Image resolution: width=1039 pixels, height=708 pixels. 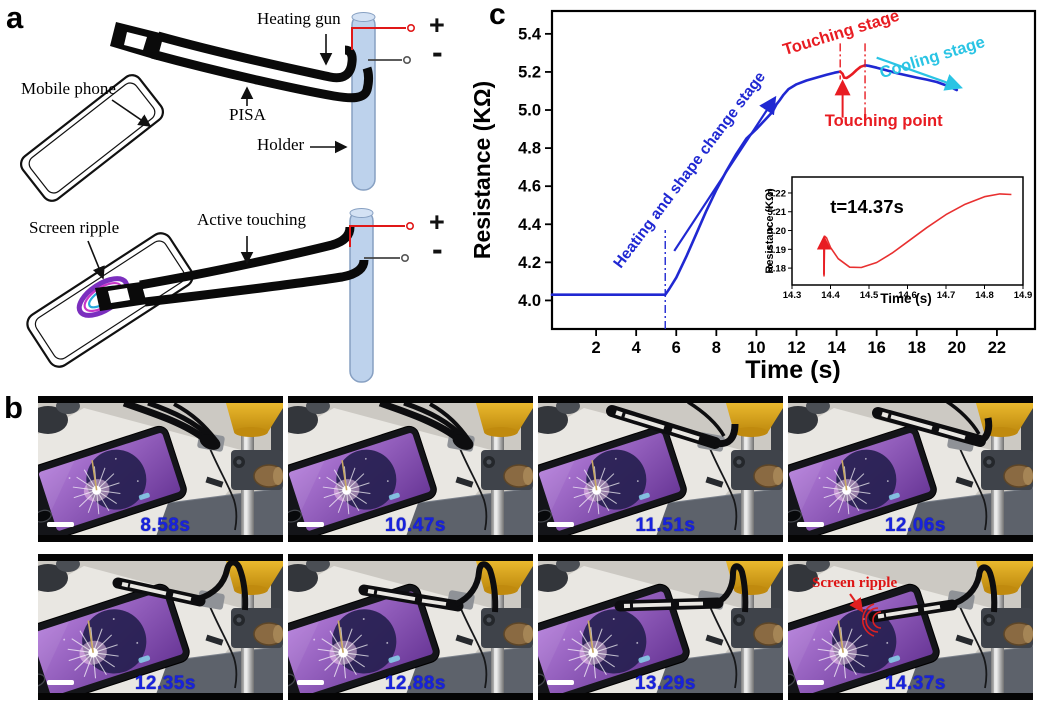 What do you see at coordinates (497, 15) in the screenshot?
I see `panel-label-c: c` at bounding box center [497, 15].